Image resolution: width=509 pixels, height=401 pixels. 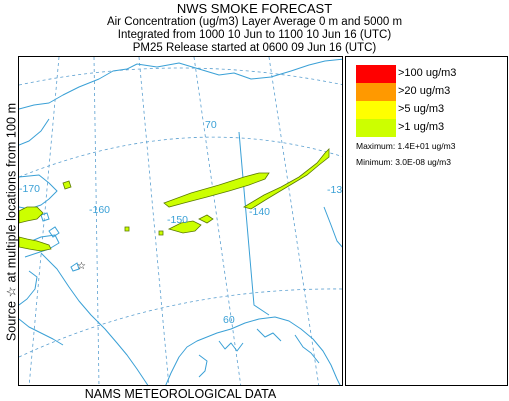 I want to click on legend-row-1: >1 ug/m3, so click(x=426, y=128).